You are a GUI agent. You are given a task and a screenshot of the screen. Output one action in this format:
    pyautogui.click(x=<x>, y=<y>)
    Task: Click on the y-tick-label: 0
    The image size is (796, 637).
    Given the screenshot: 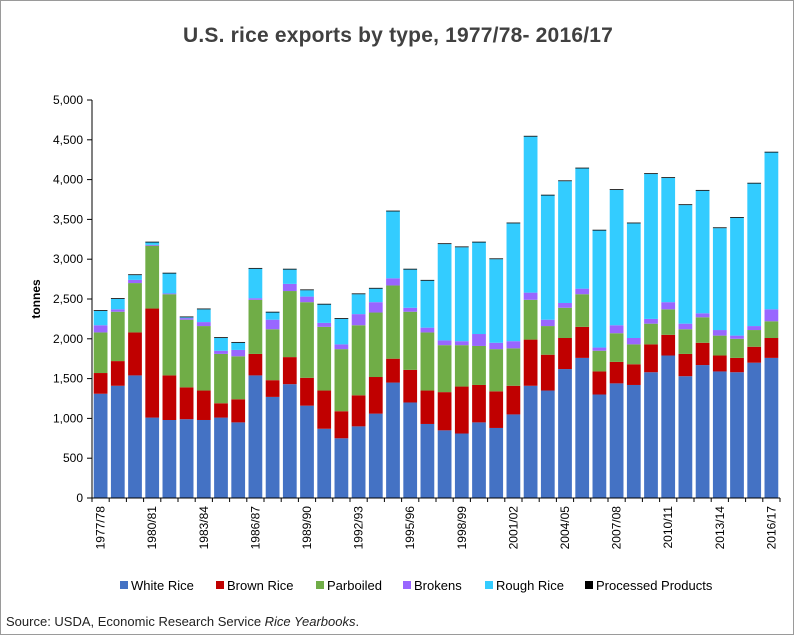 What is the action you would take?
    pyautogui.click(x=79, y=498)
    